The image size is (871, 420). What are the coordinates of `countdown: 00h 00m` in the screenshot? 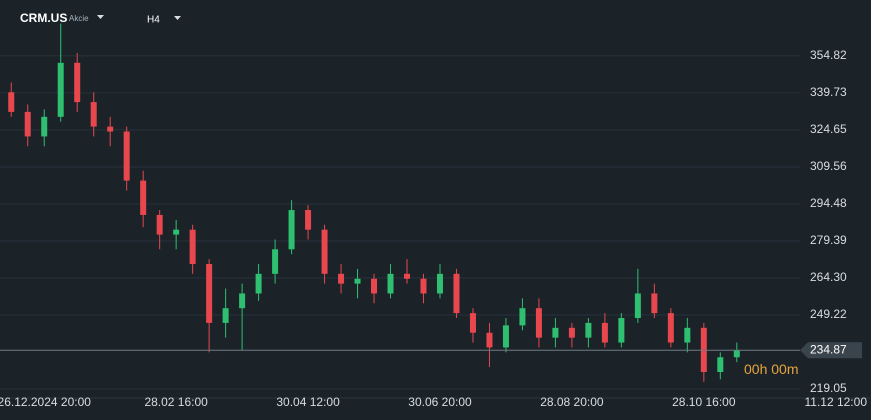 It's located at (771, 369).